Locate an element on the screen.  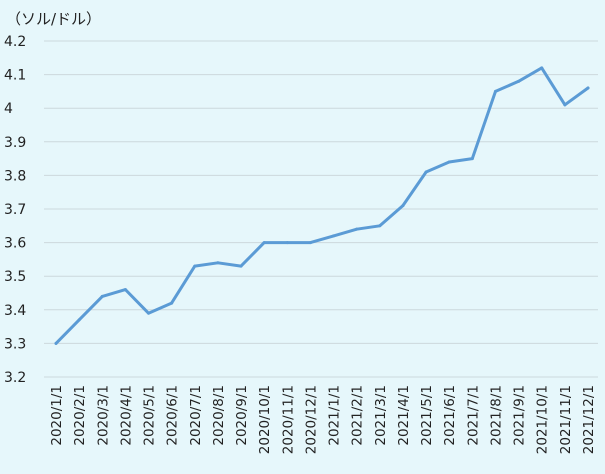
y-tick-label: 3.5 is located at coordinates (15, 277).